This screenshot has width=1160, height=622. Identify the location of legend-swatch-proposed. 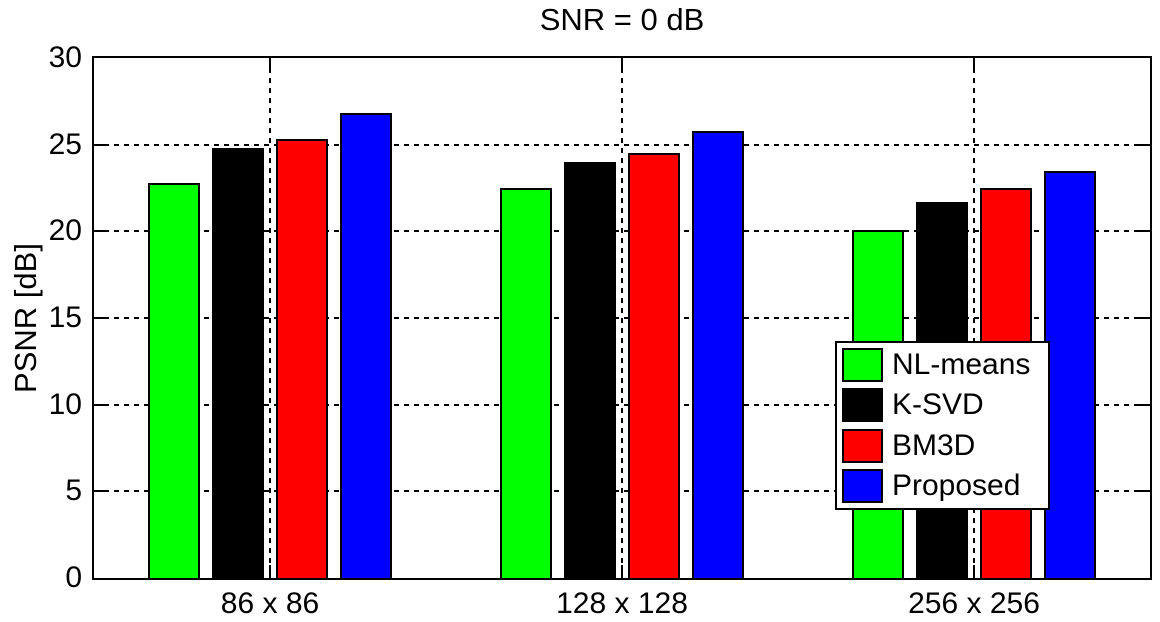
(862, 485).